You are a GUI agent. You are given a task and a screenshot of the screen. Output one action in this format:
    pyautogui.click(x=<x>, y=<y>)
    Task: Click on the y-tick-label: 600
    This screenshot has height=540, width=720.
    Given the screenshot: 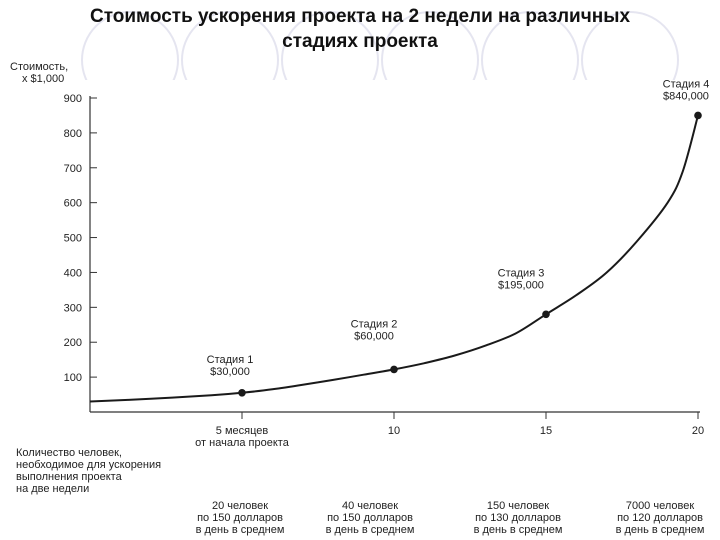 What is the action you would take?
    pyautogui.click(x=73, y=204)
    